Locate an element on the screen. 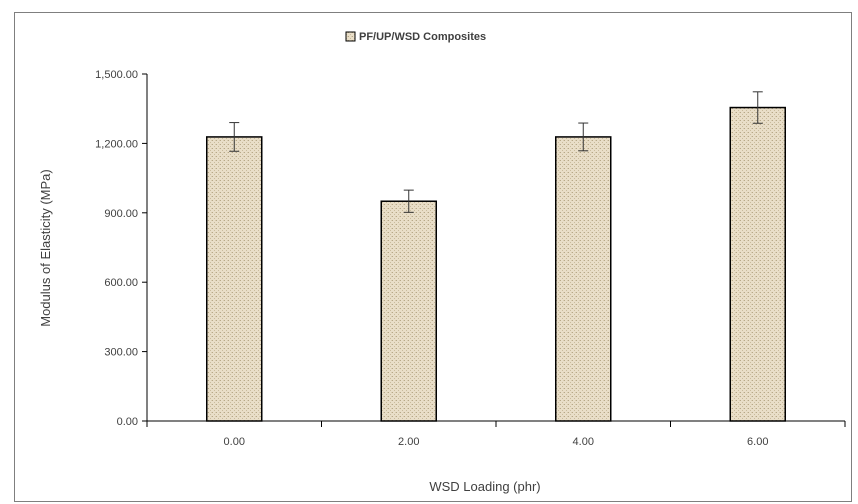 This screenshot has height=504, width=858. x-tick-label: 2.00 is located at coordinates (408, 442).